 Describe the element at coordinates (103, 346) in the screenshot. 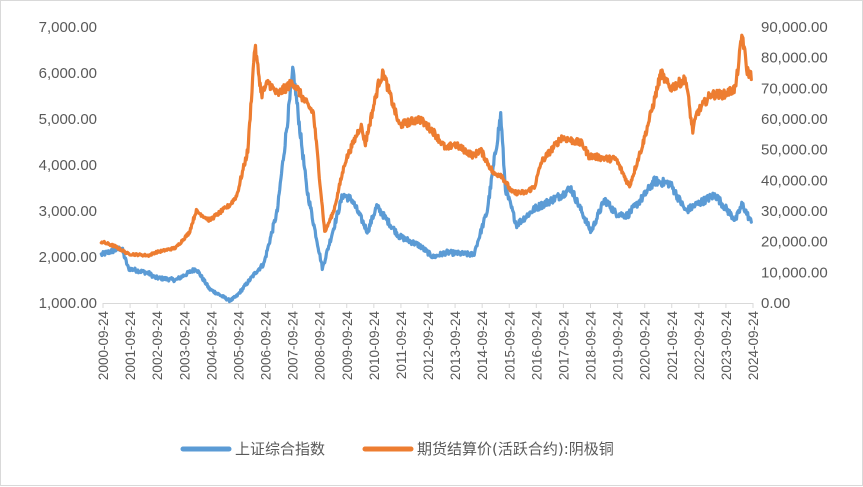

I see `x-tick-label: 2000-09-24` at that location.